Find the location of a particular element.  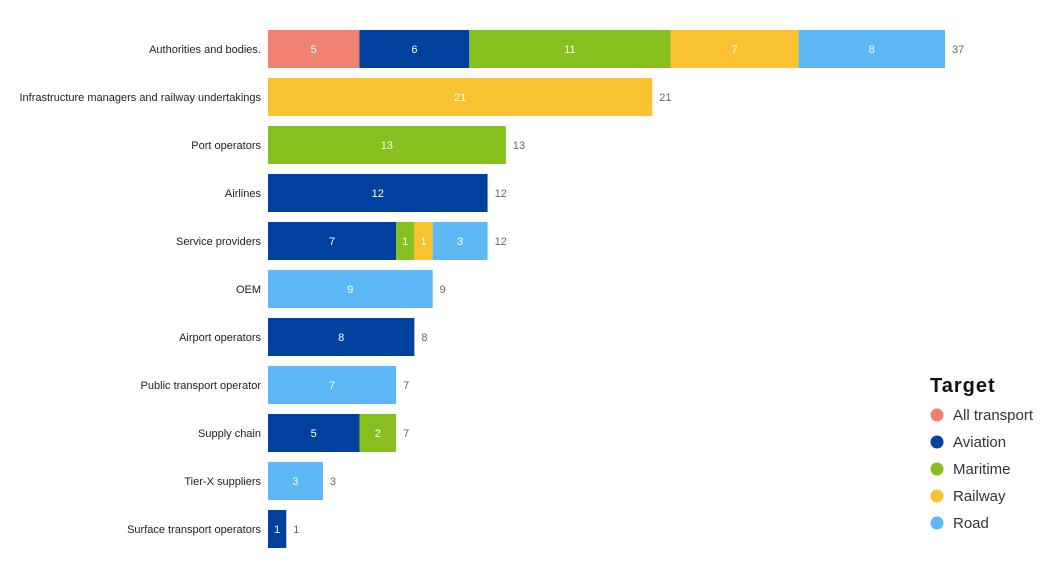

legend-item: Railway is located at coordinates (968, 496).